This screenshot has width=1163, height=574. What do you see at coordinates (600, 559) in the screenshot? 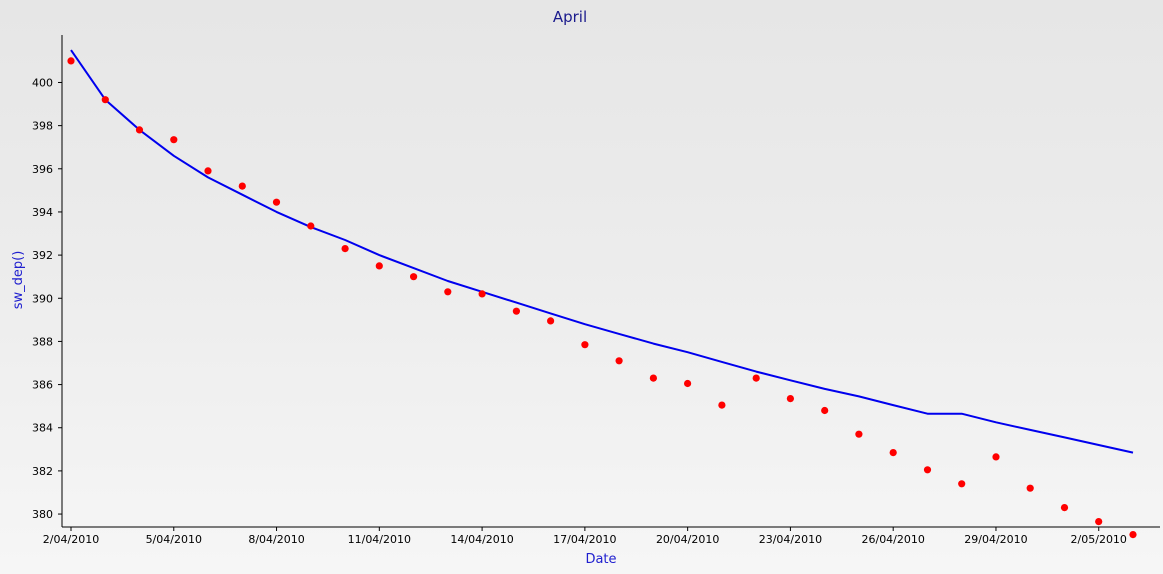
I see `x-axis-label: Date` at bounding box center [600, 559].